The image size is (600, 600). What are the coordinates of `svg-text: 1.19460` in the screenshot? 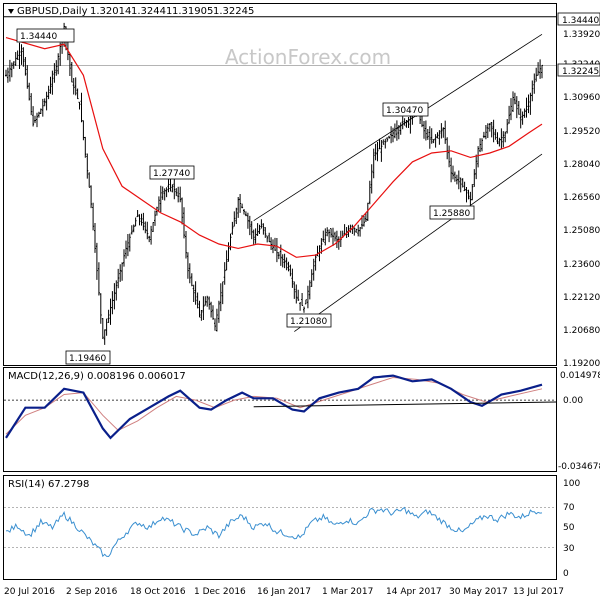 It's located at (87, 359).